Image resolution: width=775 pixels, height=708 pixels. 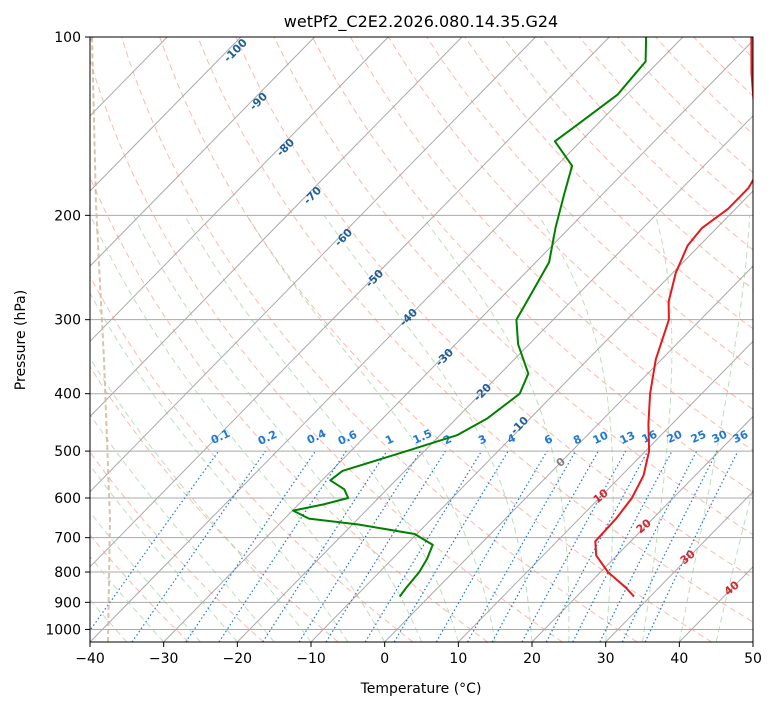 What do you see at coordinates (343, 237) in the screenshot?
I see `dry-adiabat-label: -60` at bounding box center [343, 237].